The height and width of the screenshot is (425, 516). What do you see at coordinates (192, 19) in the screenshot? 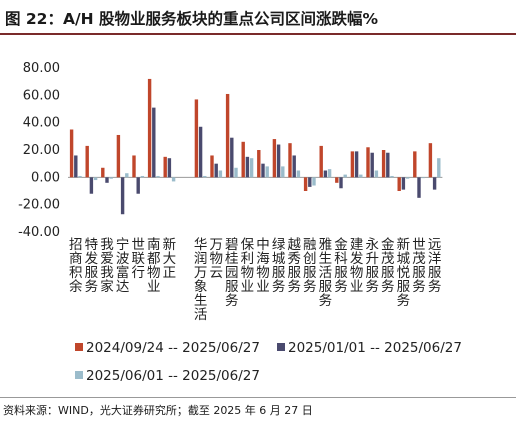
I see `chart-title: 图 22：A/H 股物业服务板块的重点公司区间涨跌幅%` at bounding box center [192, 19].